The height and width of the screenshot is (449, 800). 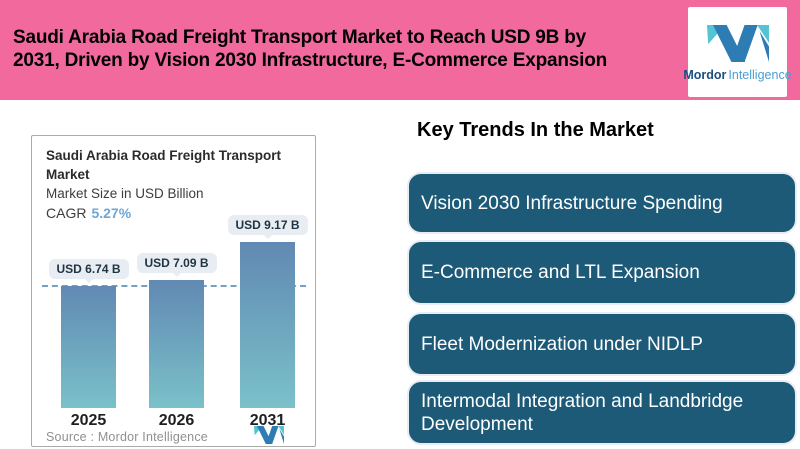 I want to click on trend-card: E-Commerce and LTL Expansion, so click(x=602, y=272).